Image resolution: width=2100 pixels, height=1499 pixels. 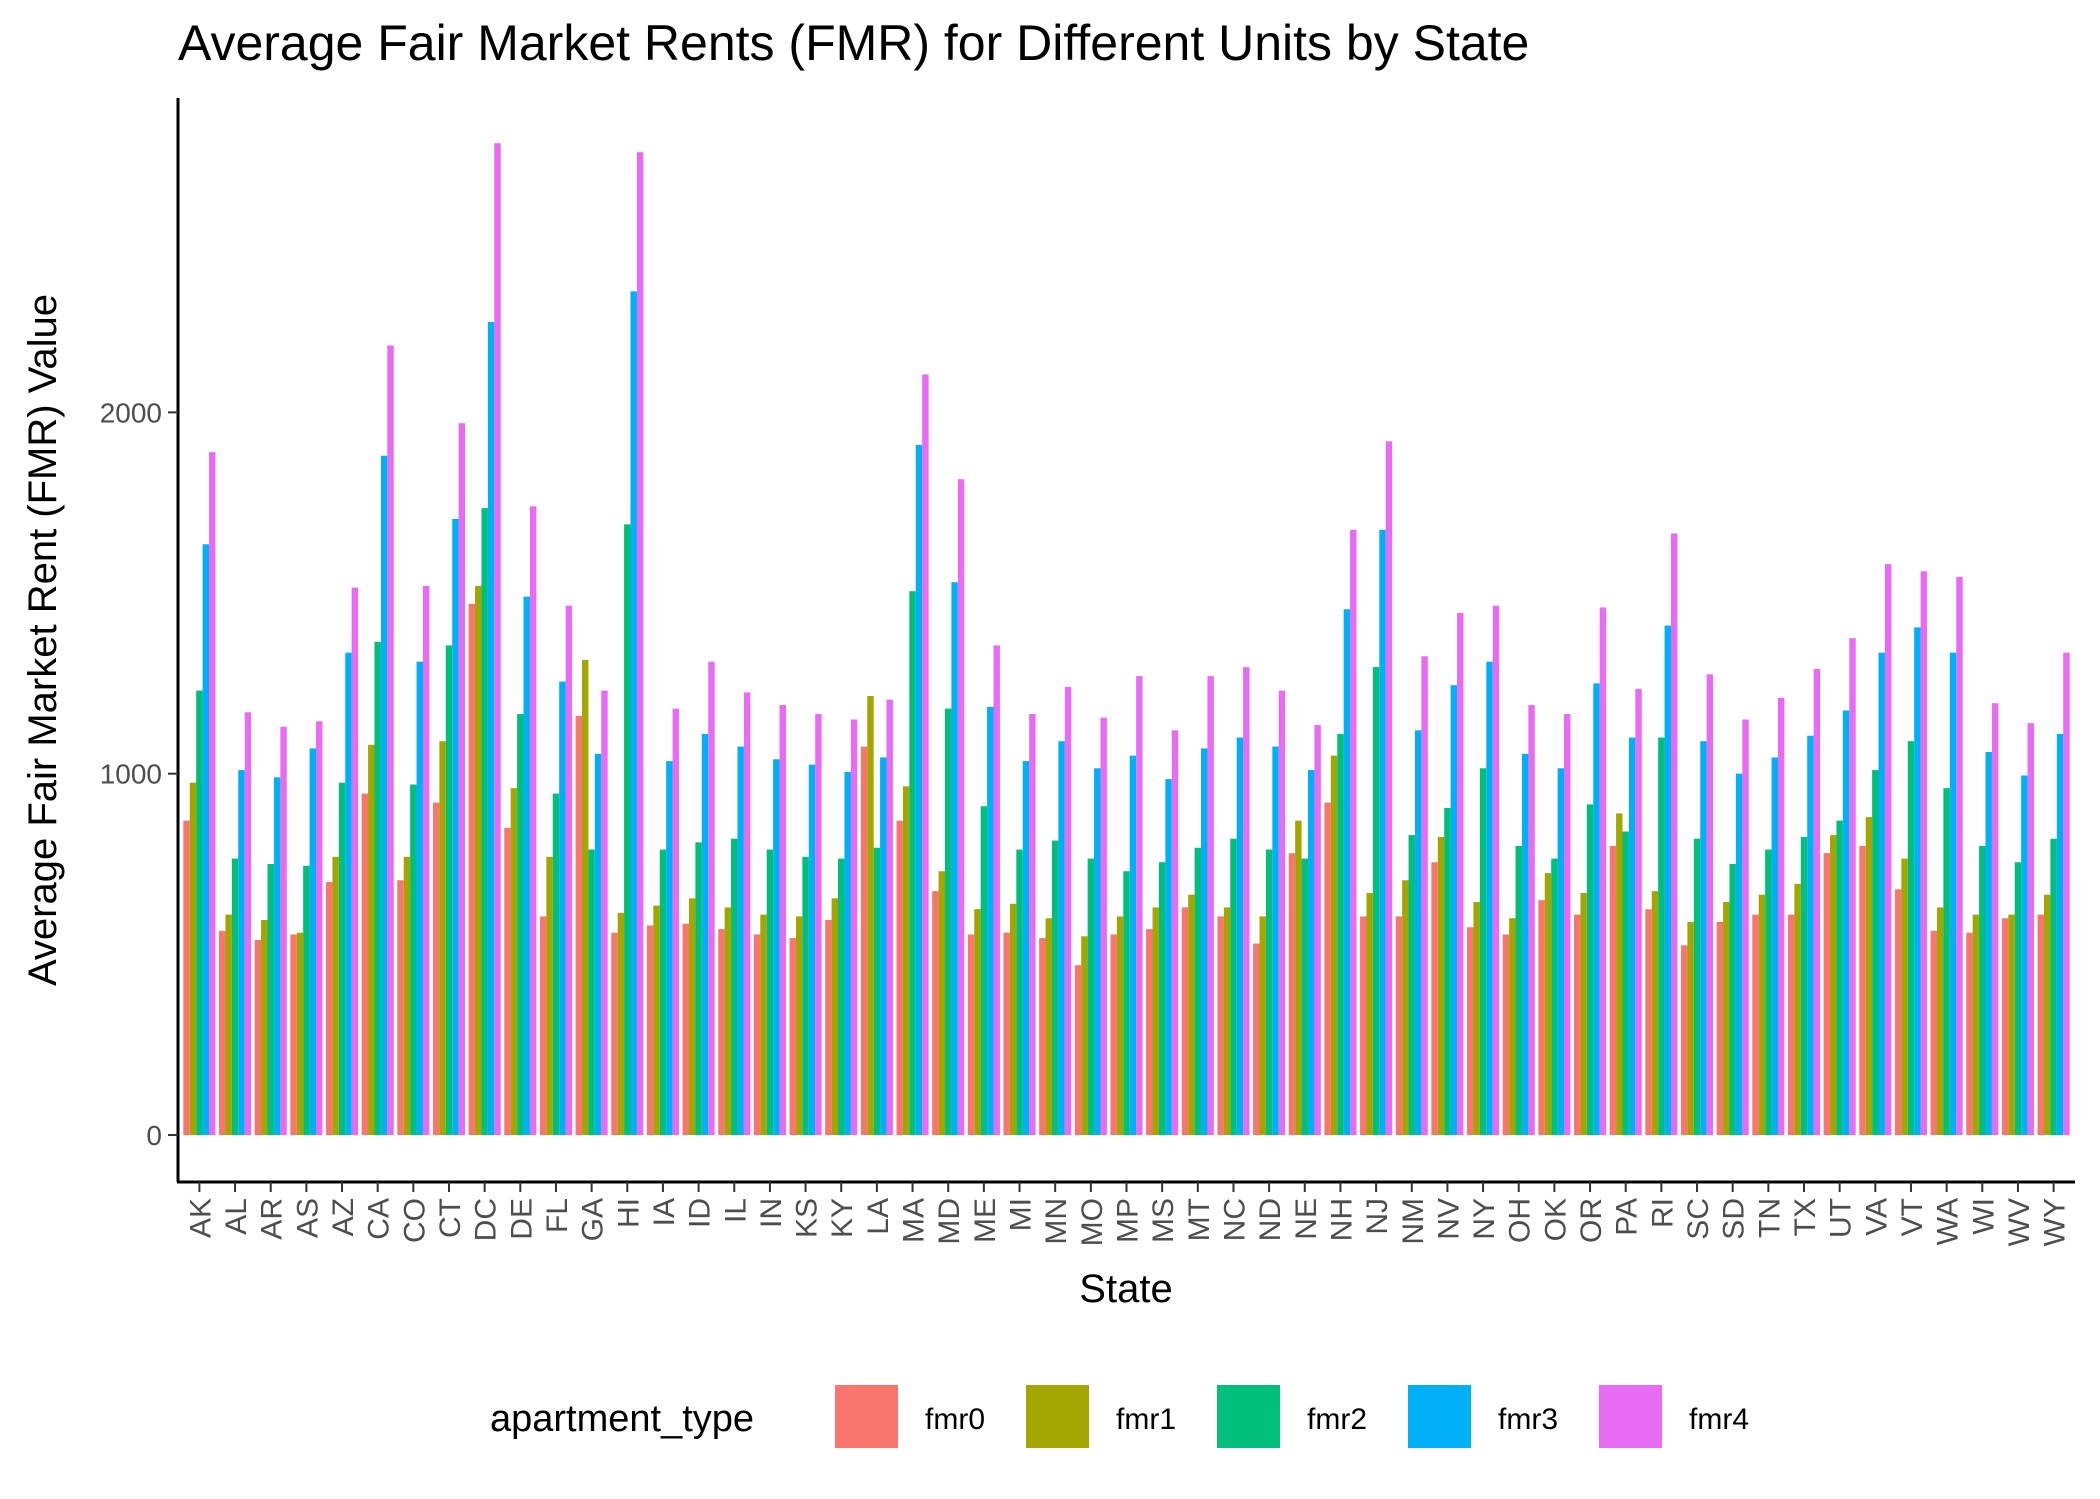 What do you see at coordinates (1055, 988) in the screenshot?
I see `bar-fmr2-mn` at bounding box center [1055, 988].